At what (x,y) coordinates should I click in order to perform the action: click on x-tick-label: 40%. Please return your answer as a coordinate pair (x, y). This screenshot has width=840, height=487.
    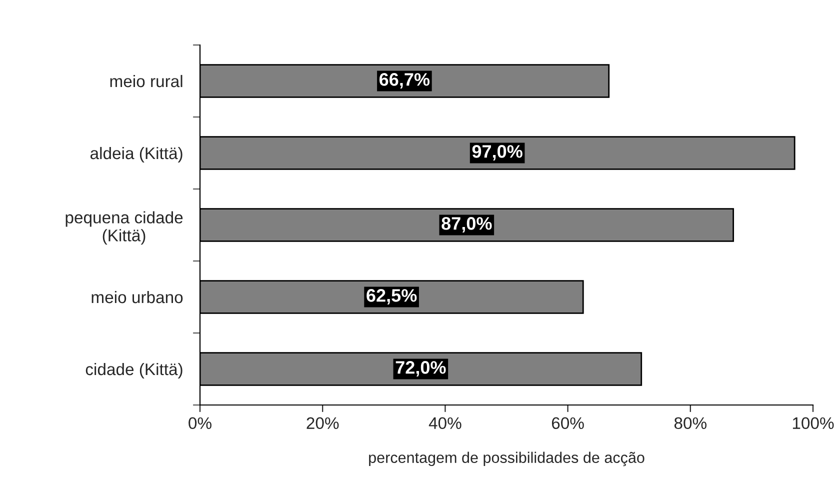
    Looking at the image, I should click on (445, 423).